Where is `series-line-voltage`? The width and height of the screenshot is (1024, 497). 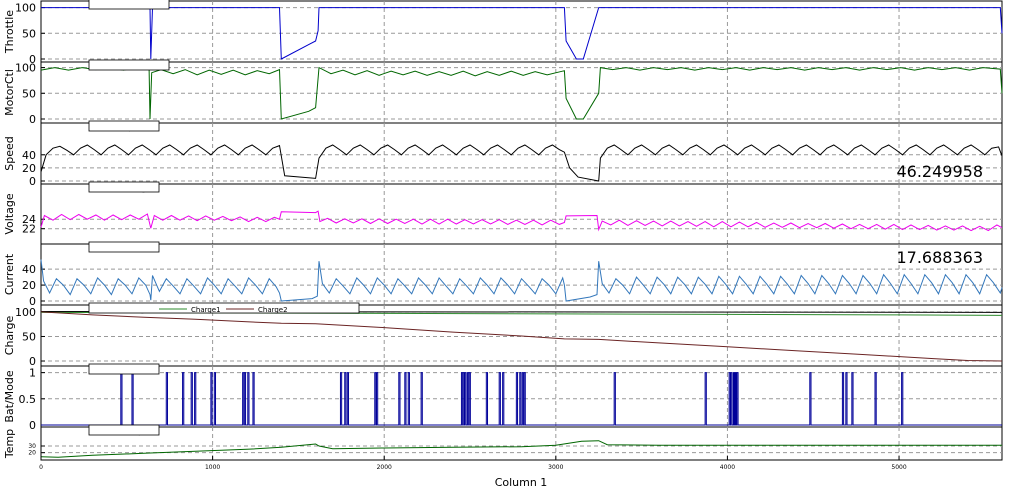
series-line-voltage is located at coordinates (521, 221).